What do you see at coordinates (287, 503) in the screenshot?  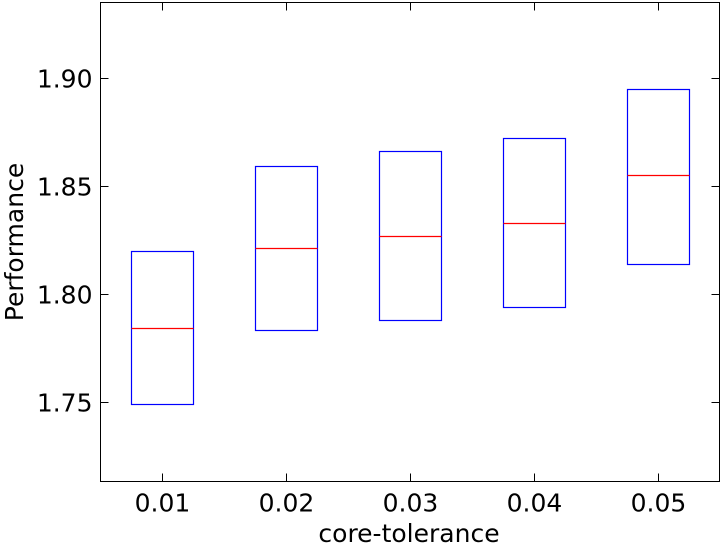 I see `x-tick-label: 0.02` at bounding box center [287, 503].